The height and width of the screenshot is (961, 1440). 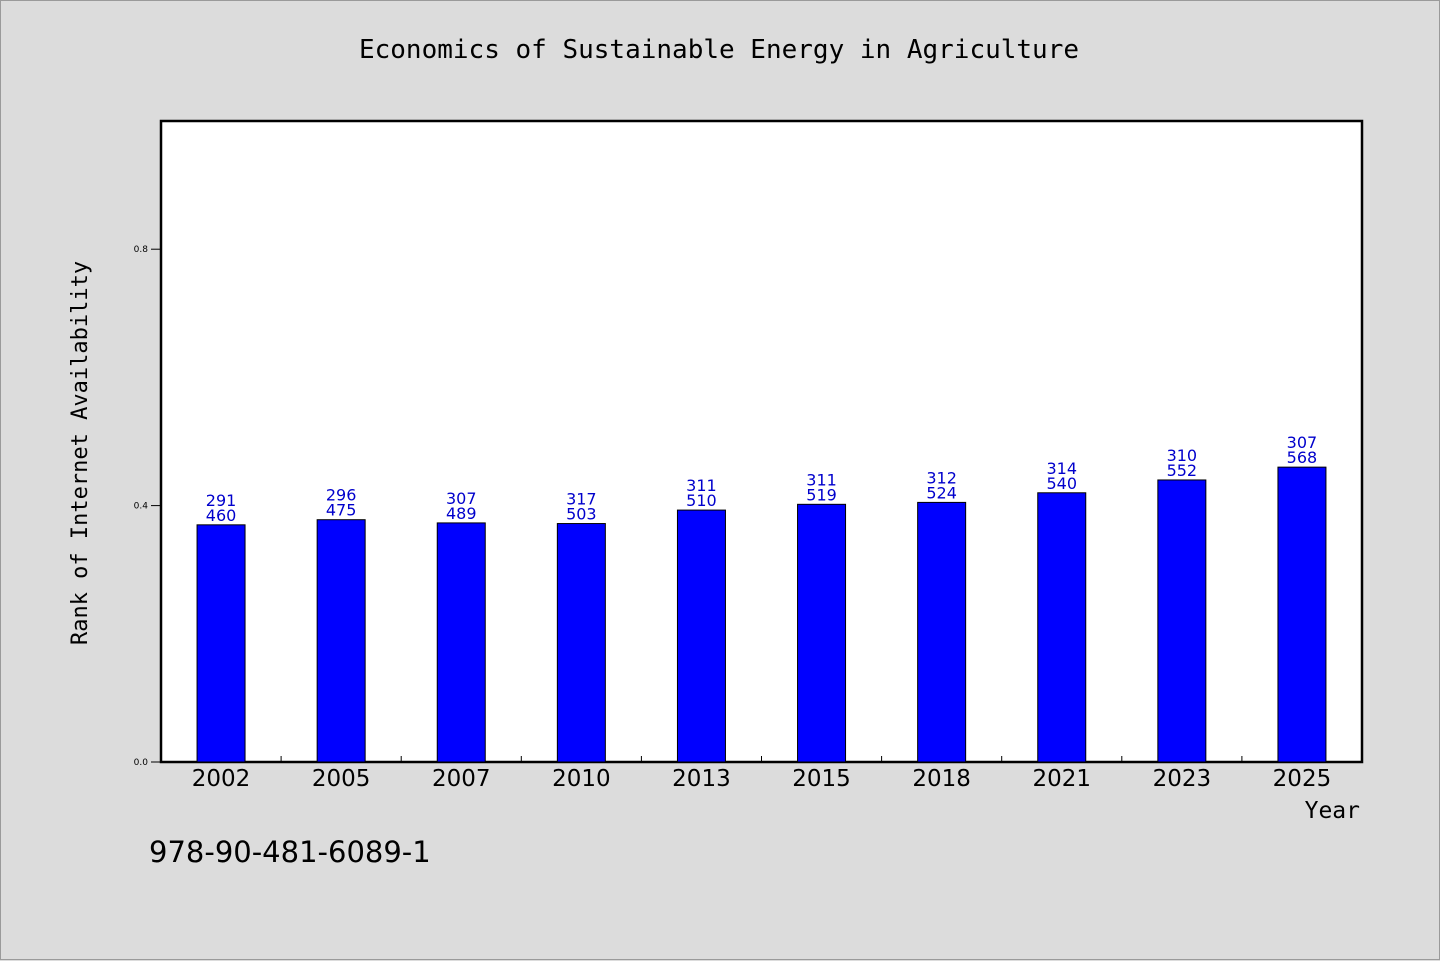 I want to click on x-tick-label: 2007, so click(x=461, y=779).